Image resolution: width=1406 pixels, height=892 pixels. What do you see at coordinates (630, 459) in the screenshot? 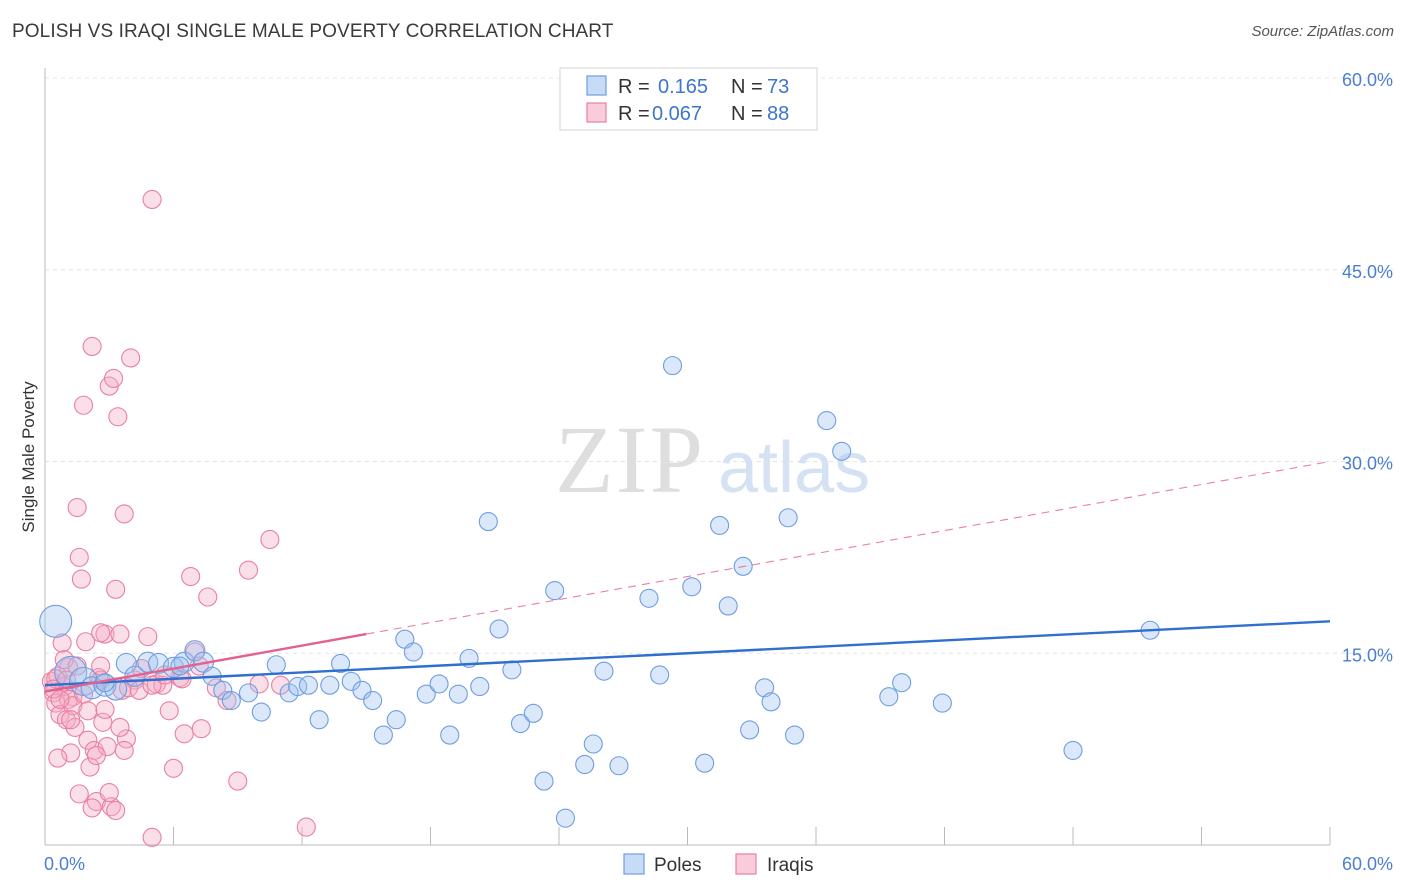
I see `watermark-zip: ZIP` at bounding box center [630, 459].